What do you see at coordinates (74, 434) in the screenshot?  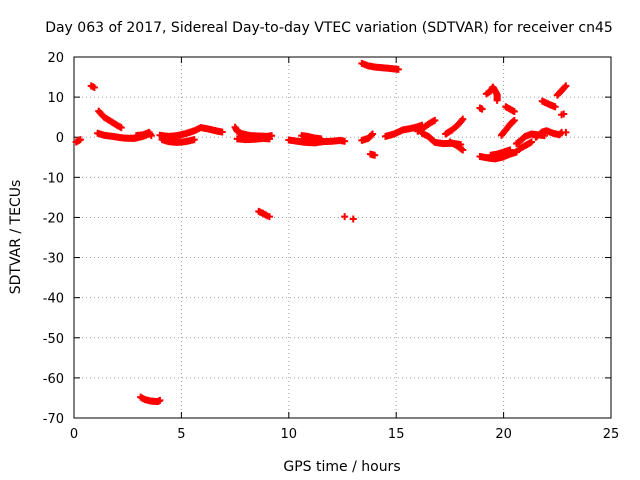 I see `x-tick-label: 0` at bounding box center [74, 434].